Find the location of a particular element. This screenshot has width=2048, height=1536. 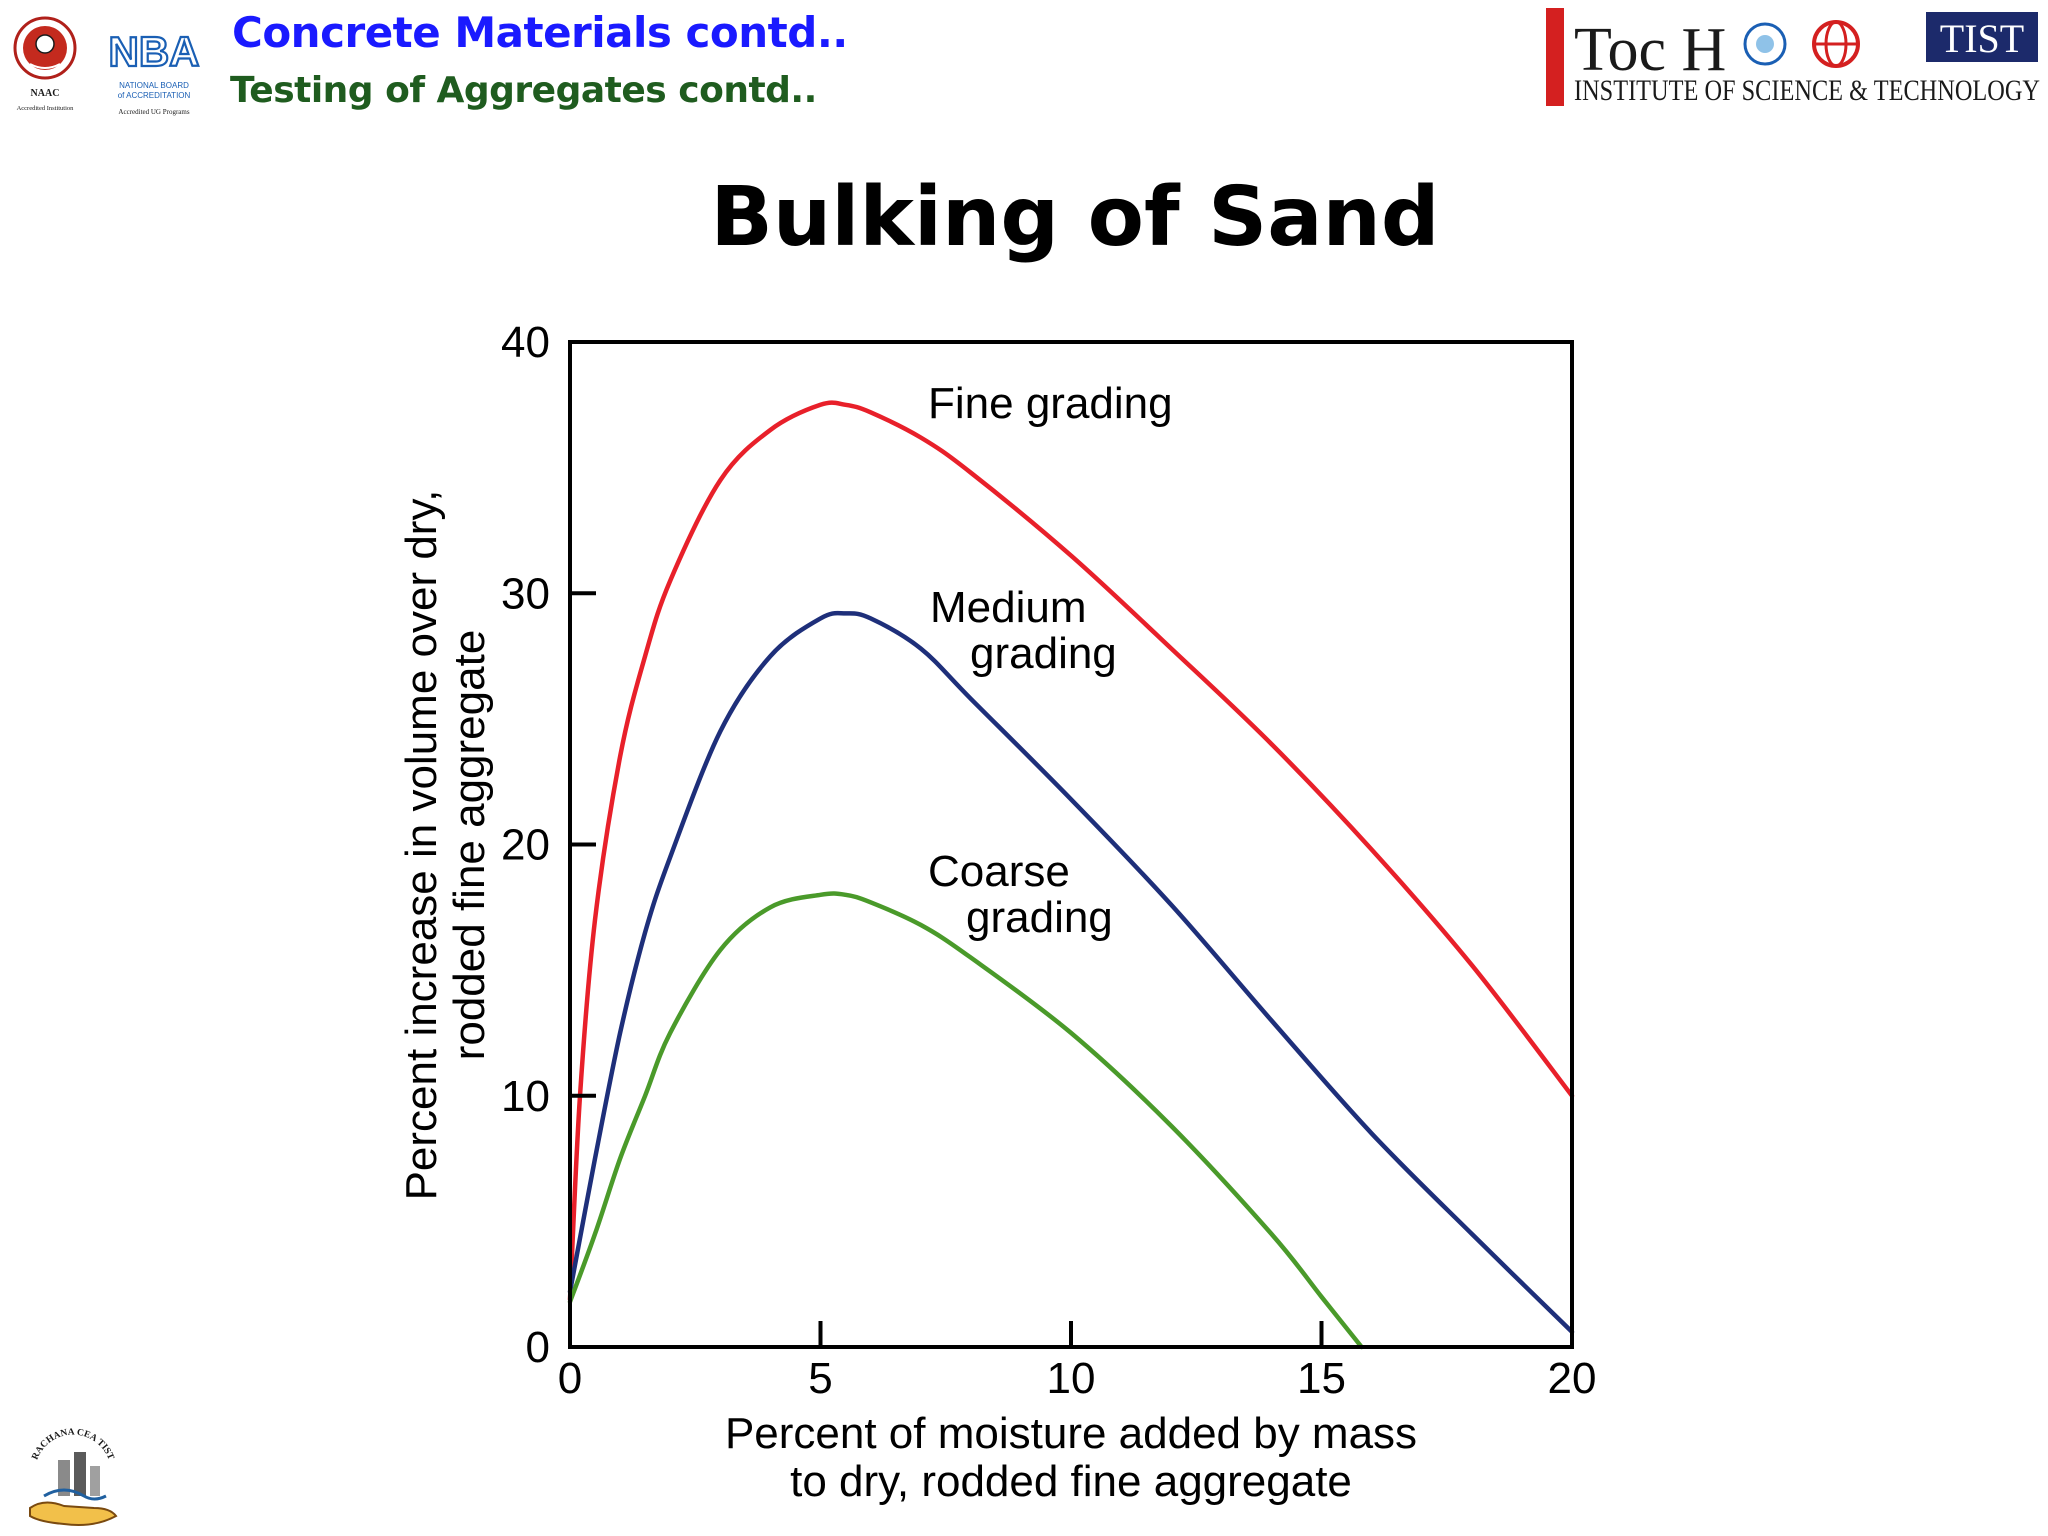

nba-logo-line1: NATIONAL BOARD is located at coordinates (154, 85).